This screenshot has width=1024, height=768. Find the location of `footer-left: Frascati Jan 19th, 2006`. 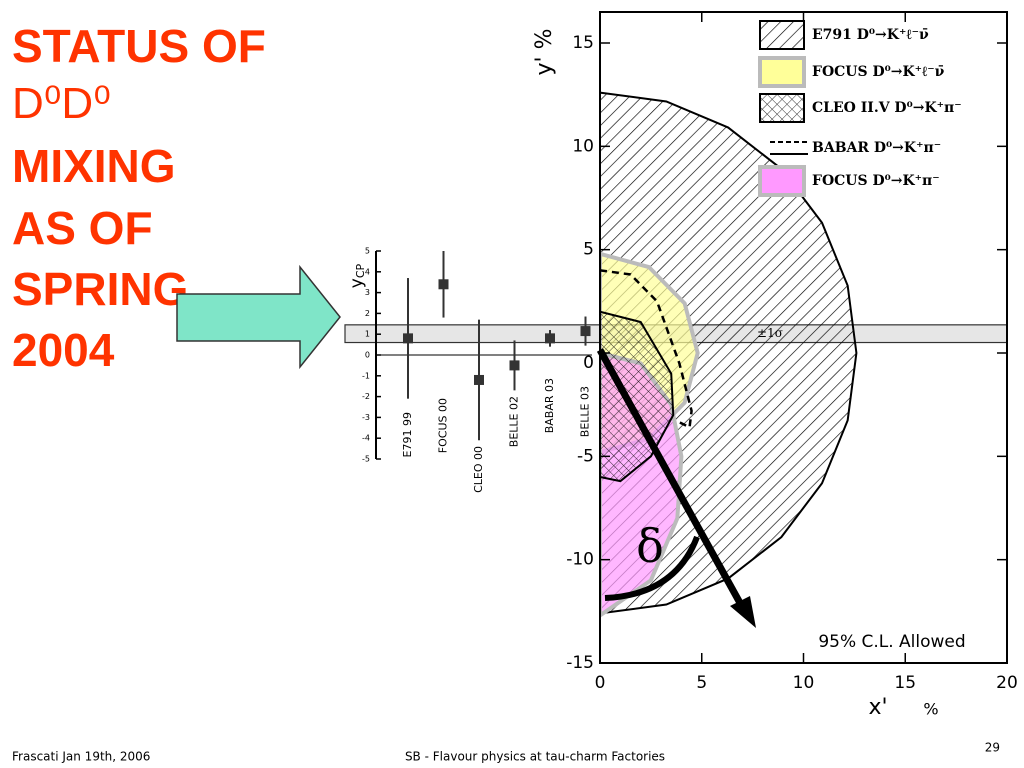

footer-left: Frascati Jan 19th, 2006 is located at coordinates (81, 757).